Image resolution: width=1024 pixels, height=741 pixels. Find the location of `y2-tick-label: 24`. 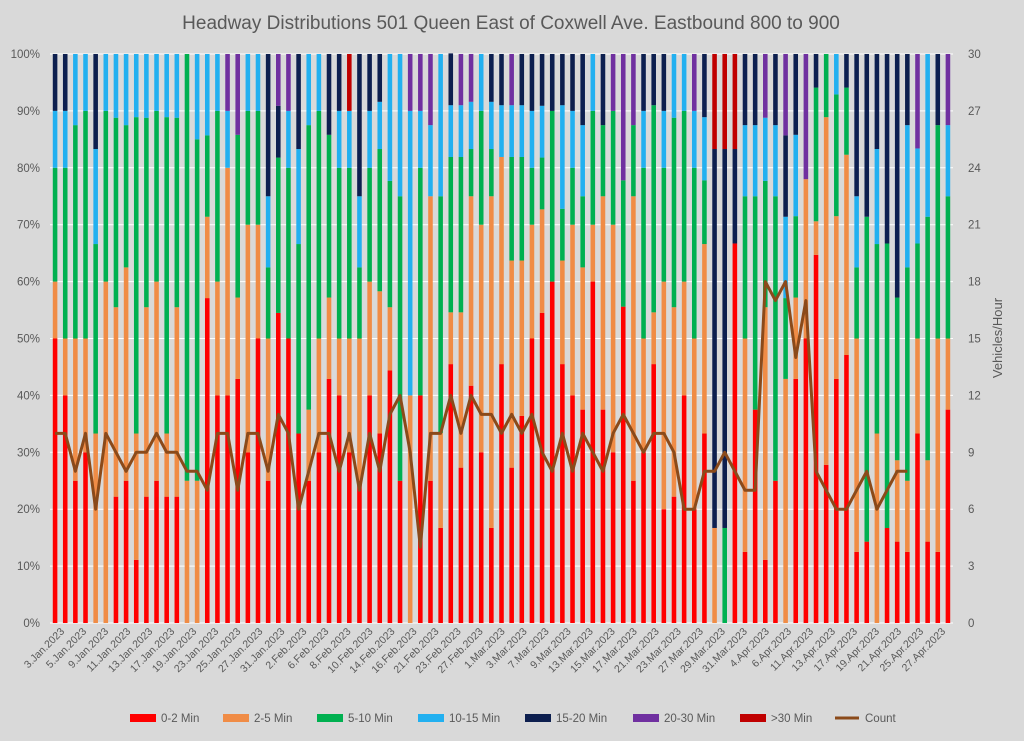

y2-tick-label: 24 is located at coordinates (974, 169).